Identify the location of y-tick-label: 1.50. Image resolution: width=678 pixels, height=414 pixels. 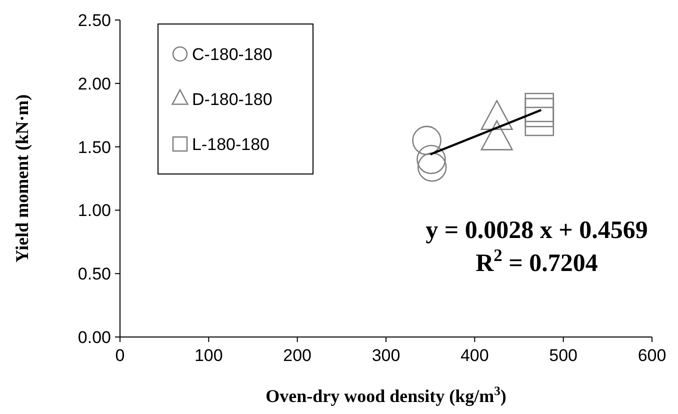
(94, 147).